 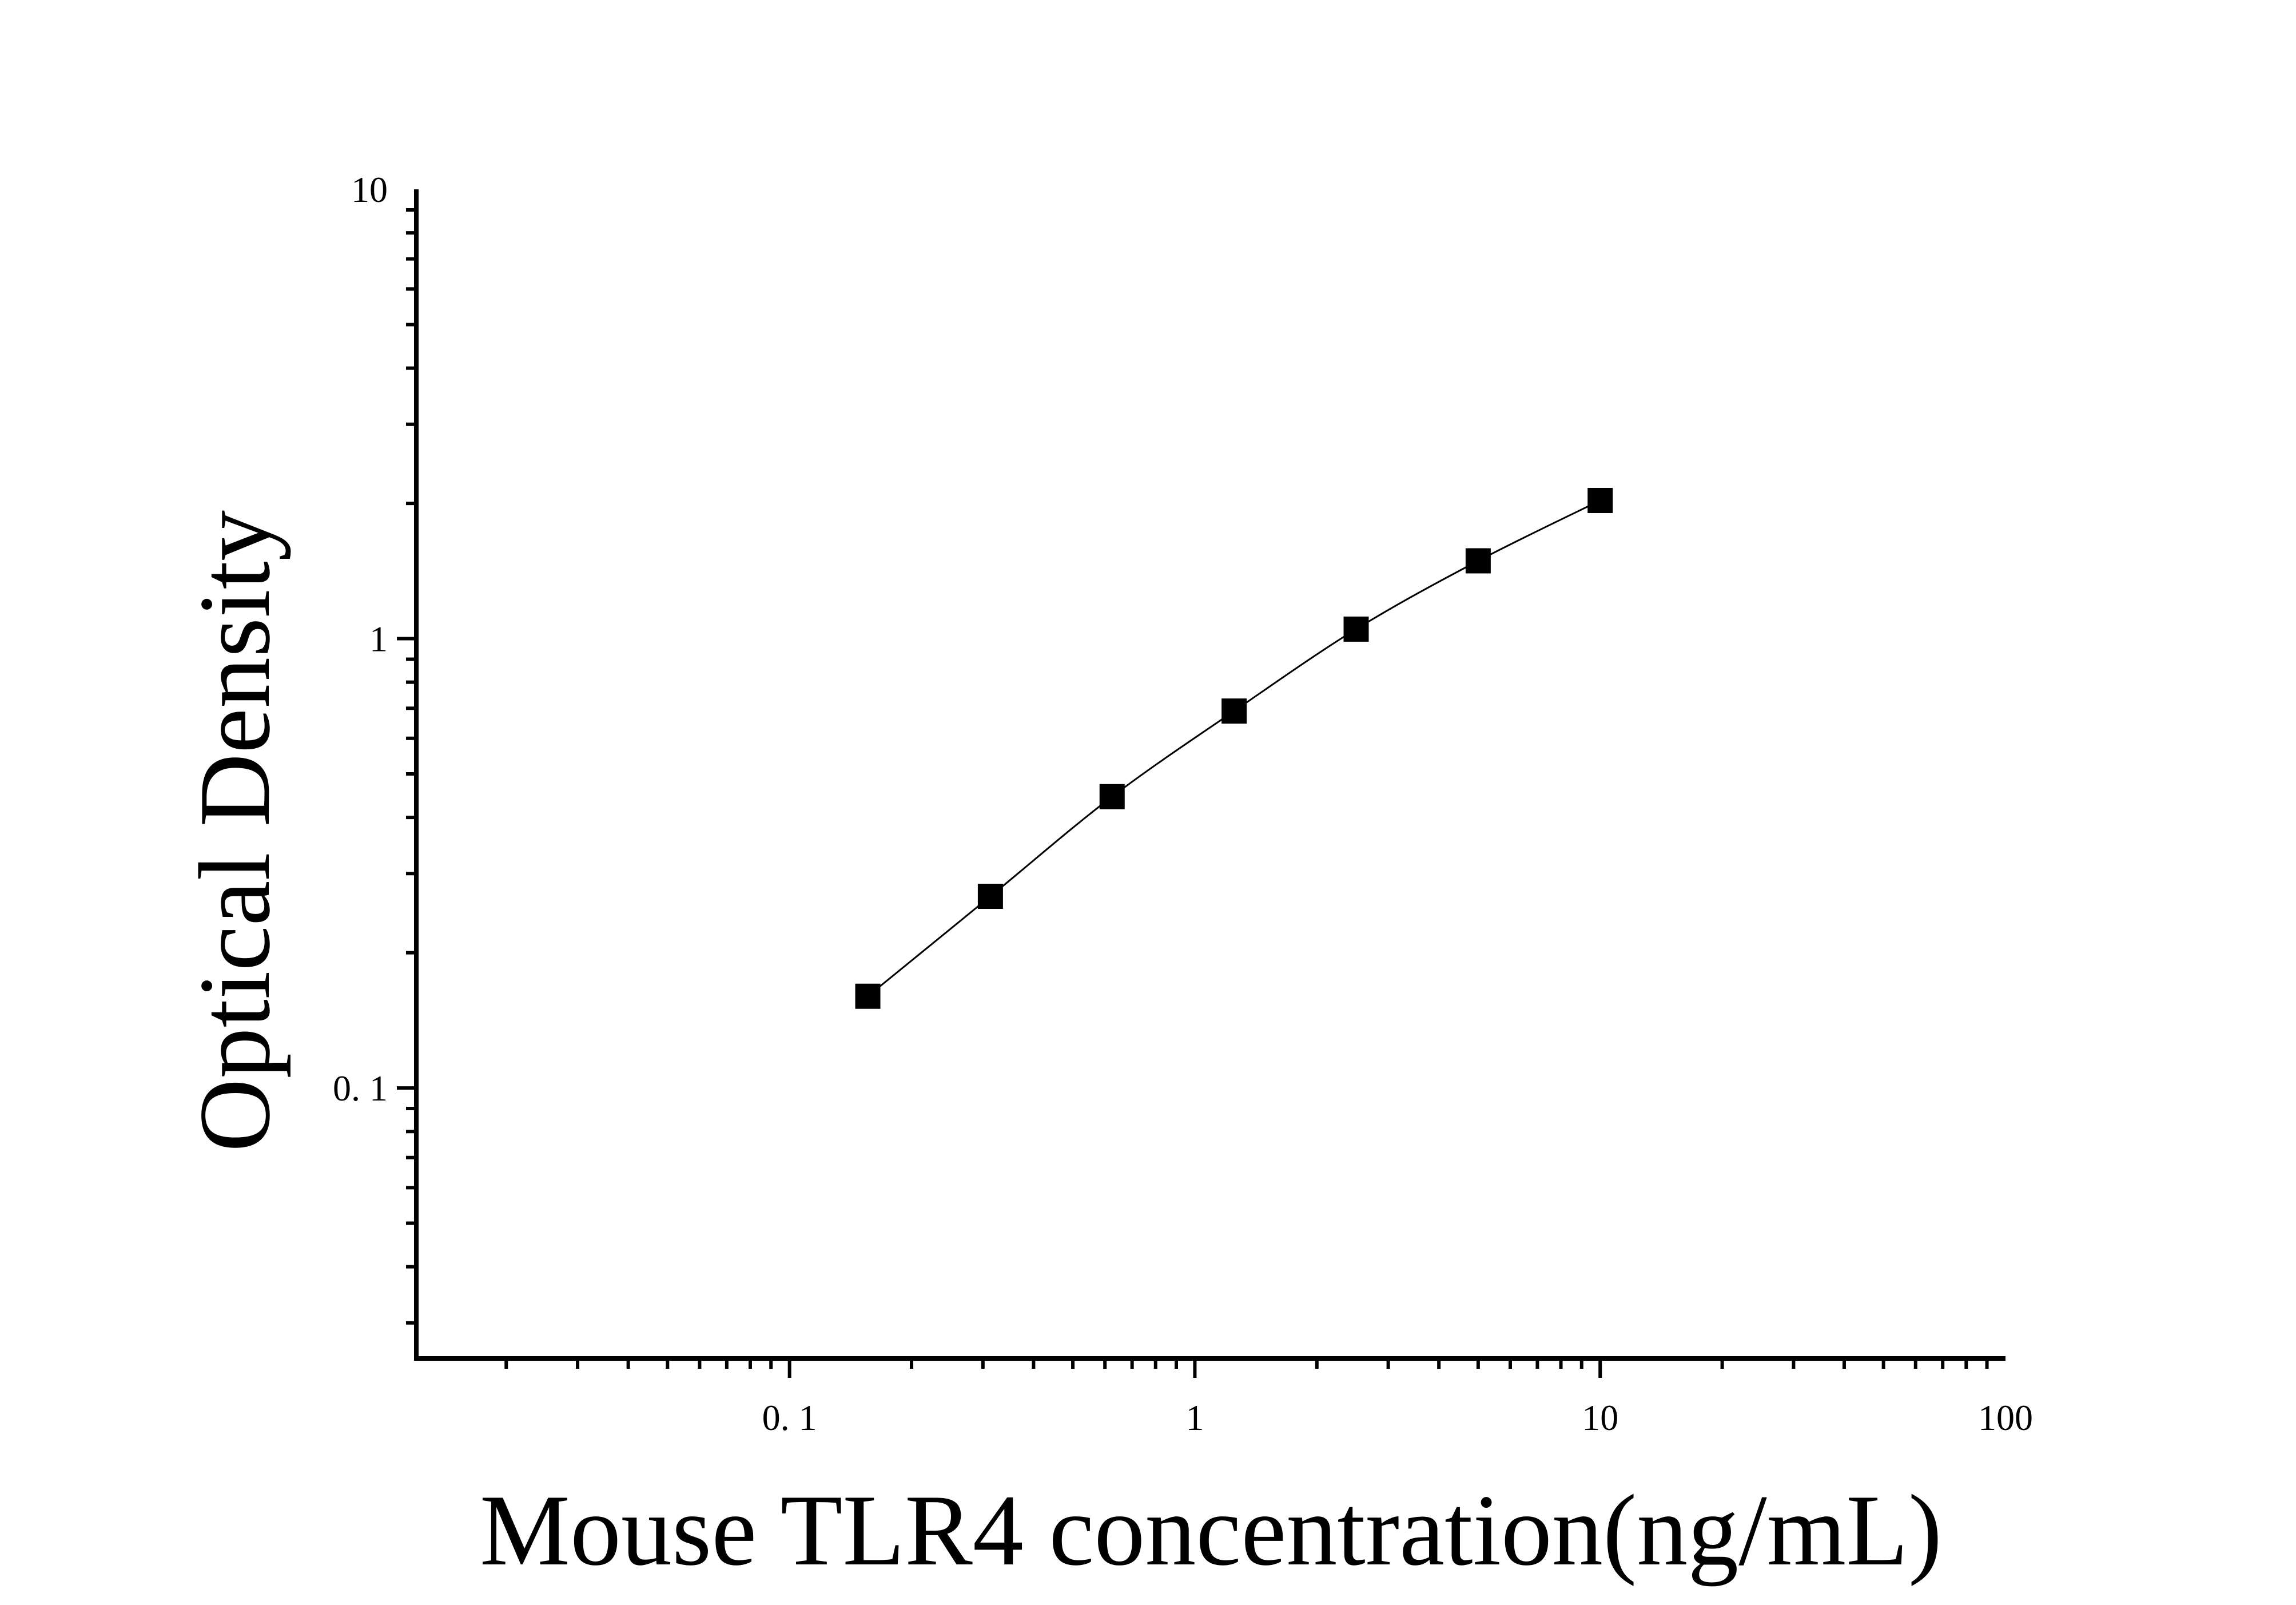 I want to click on y-tick-label: 1, so click(x=378, y=639).